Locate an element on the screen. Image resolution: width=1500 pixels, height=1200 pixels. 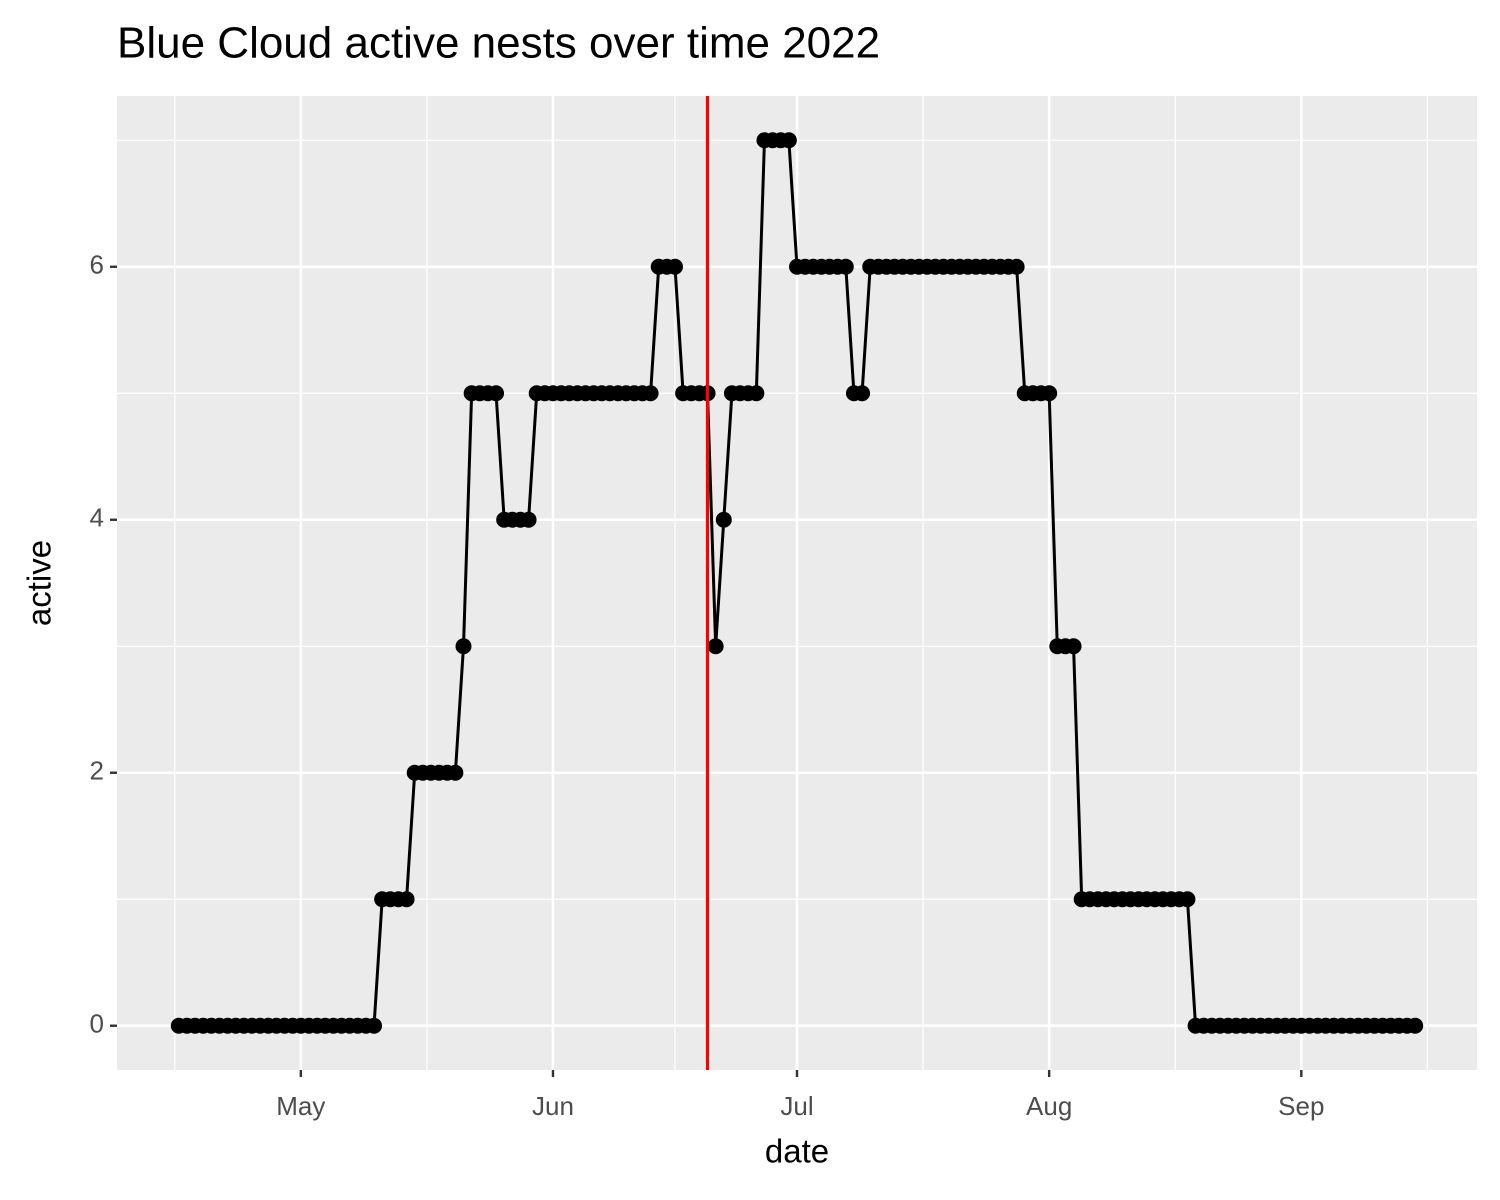
y-axis-title: active is located at coordinates (39, 583).